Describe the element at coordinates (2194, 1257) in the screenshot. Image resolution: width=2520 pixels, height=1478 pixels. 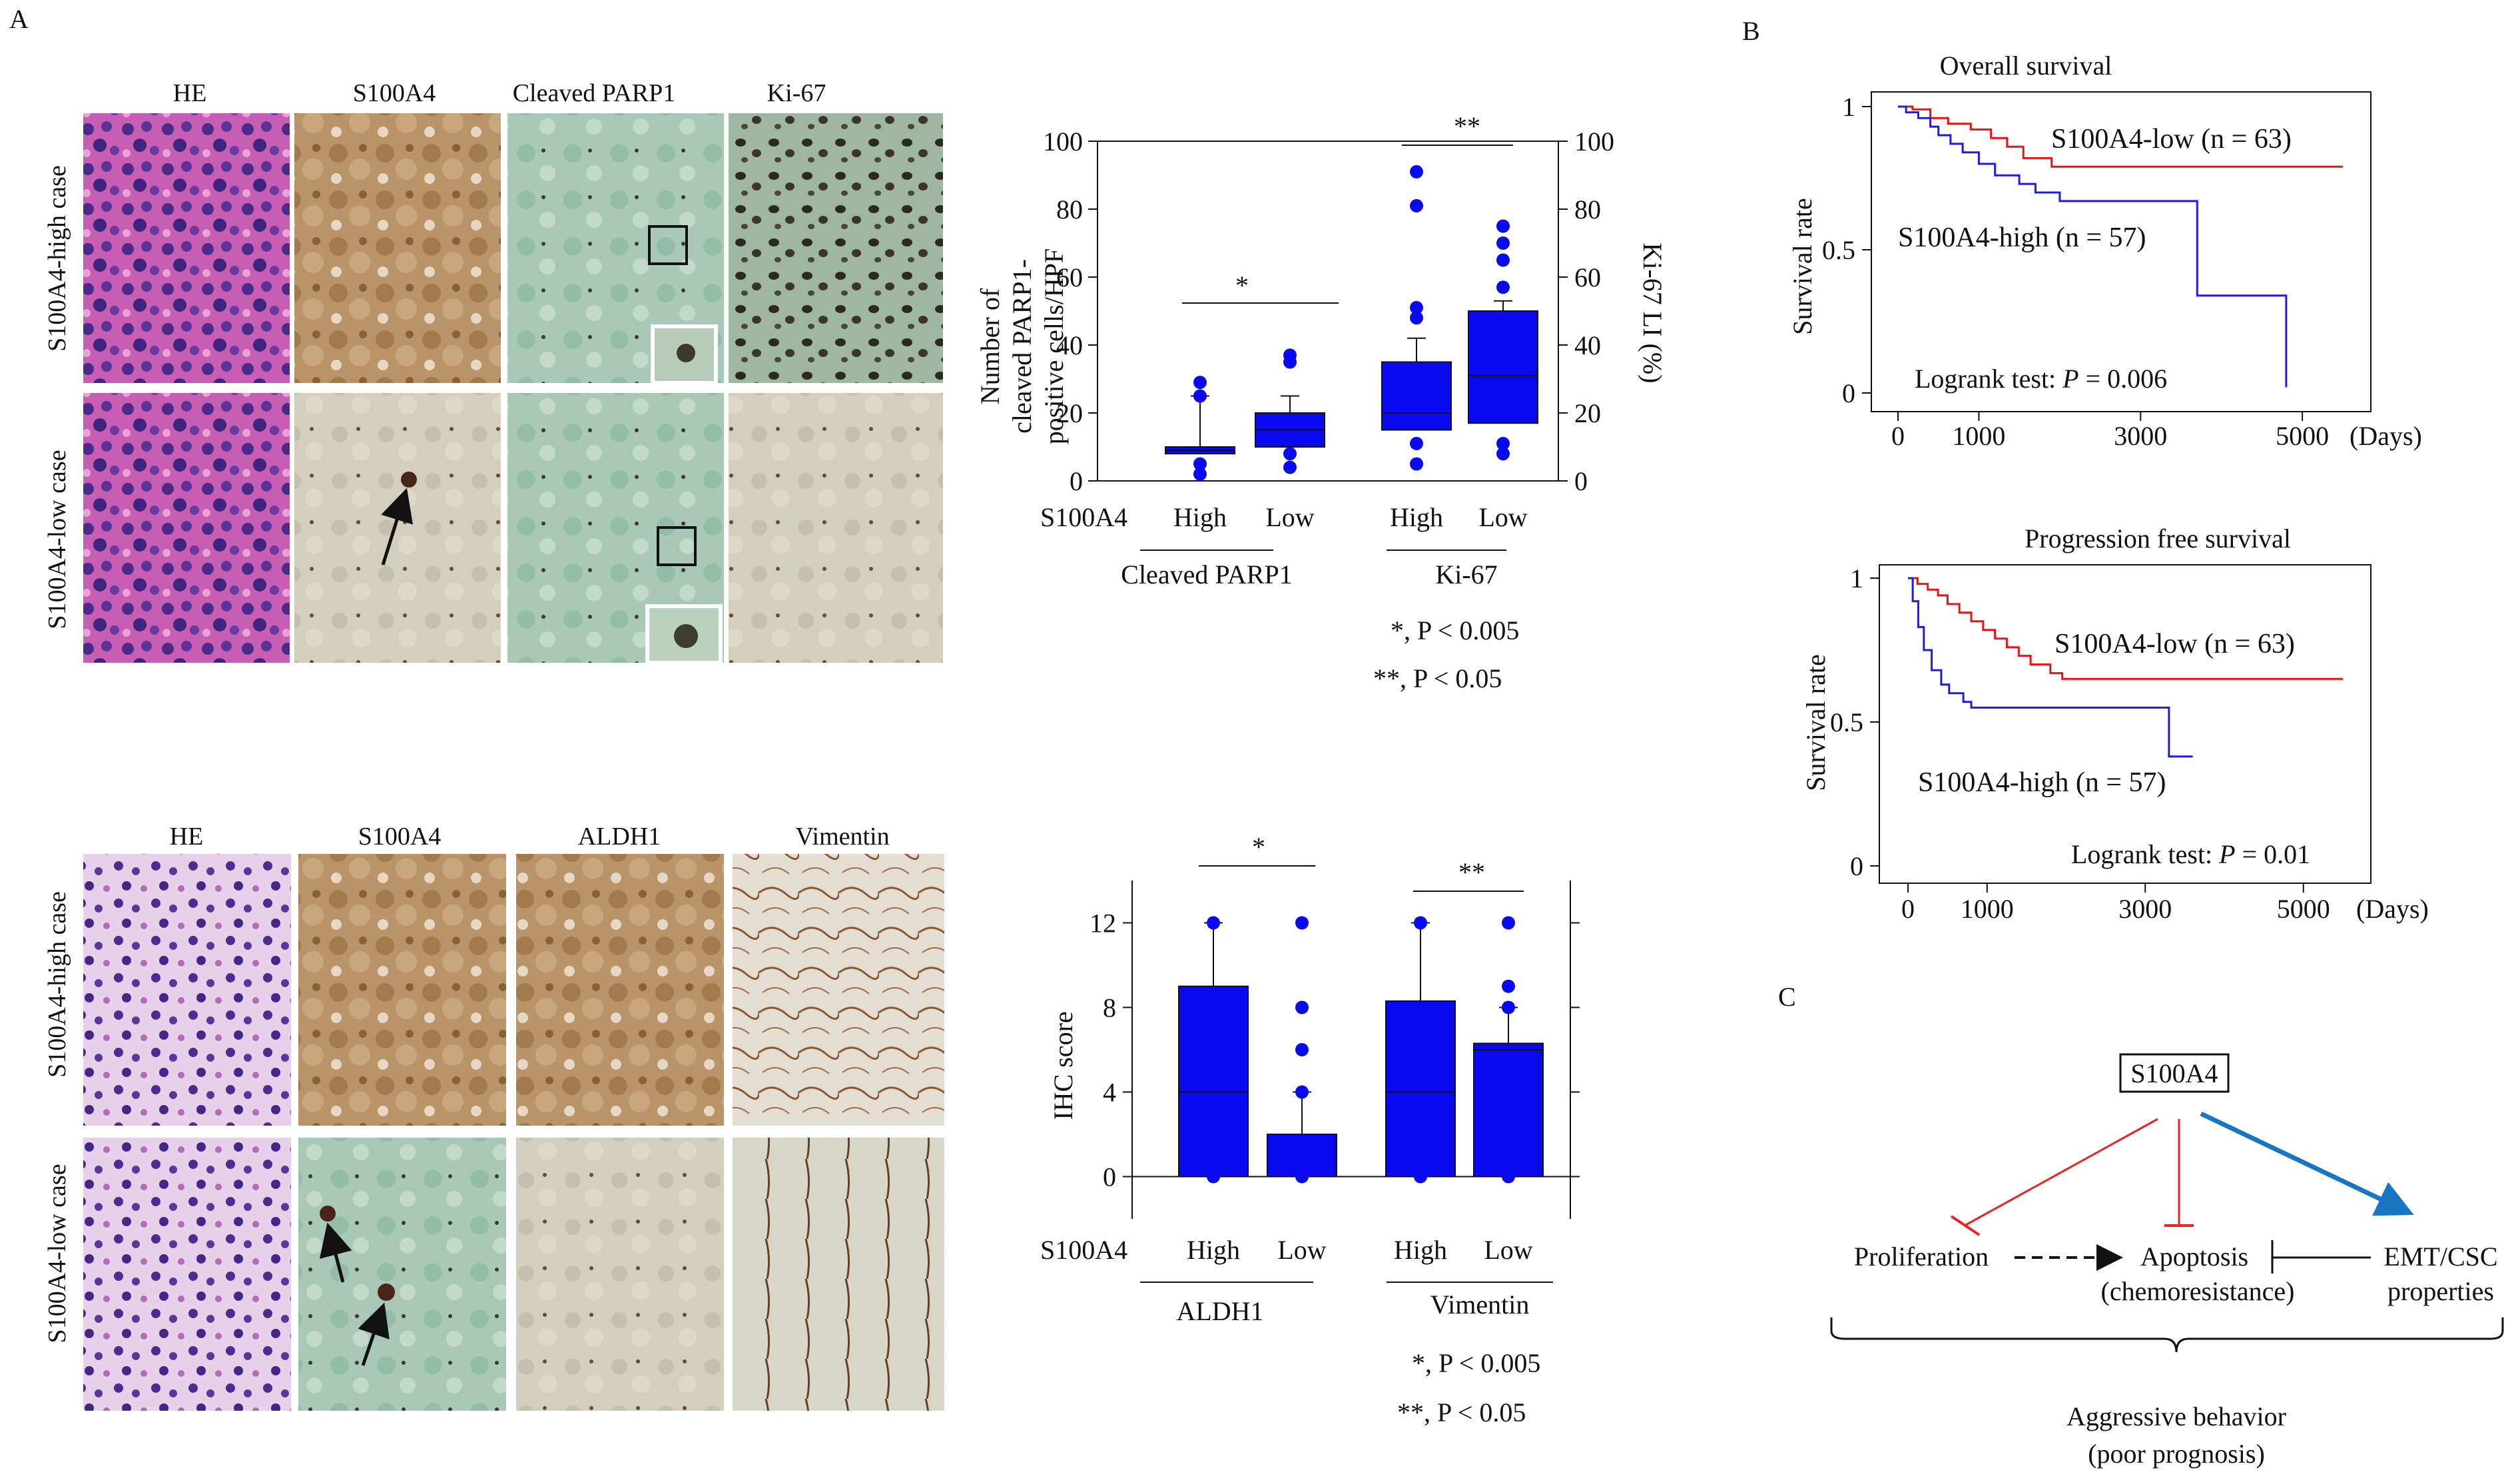
I see `schema-apoptosis: Apoptosis` at that location.